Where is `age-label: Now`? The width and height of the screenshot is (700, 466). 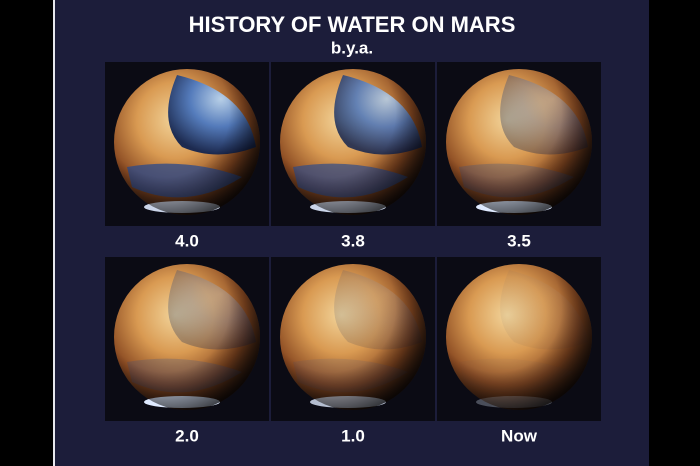 age-label: Now is located at coordinates (519, 435).